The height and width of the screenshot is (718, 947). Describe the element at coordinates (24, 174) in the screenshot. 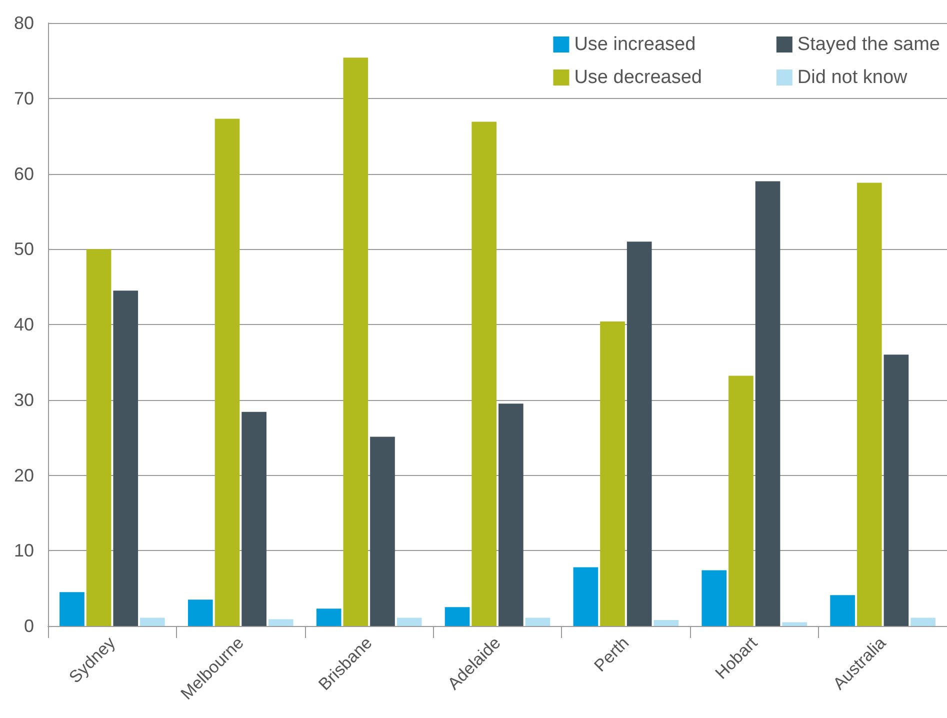

I see `y-tick-label: 60` at that location.